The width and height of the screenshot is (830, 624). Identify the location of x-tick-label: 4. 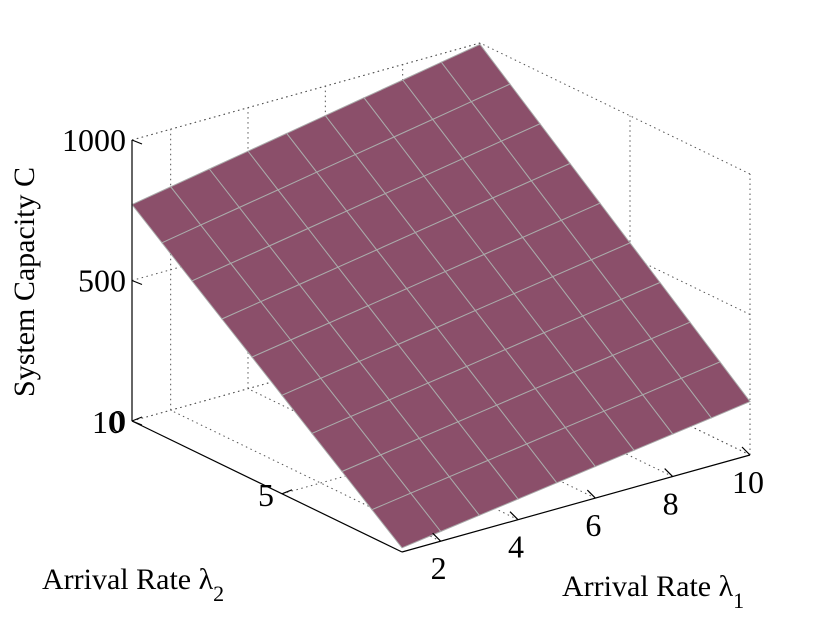
(516, 547).